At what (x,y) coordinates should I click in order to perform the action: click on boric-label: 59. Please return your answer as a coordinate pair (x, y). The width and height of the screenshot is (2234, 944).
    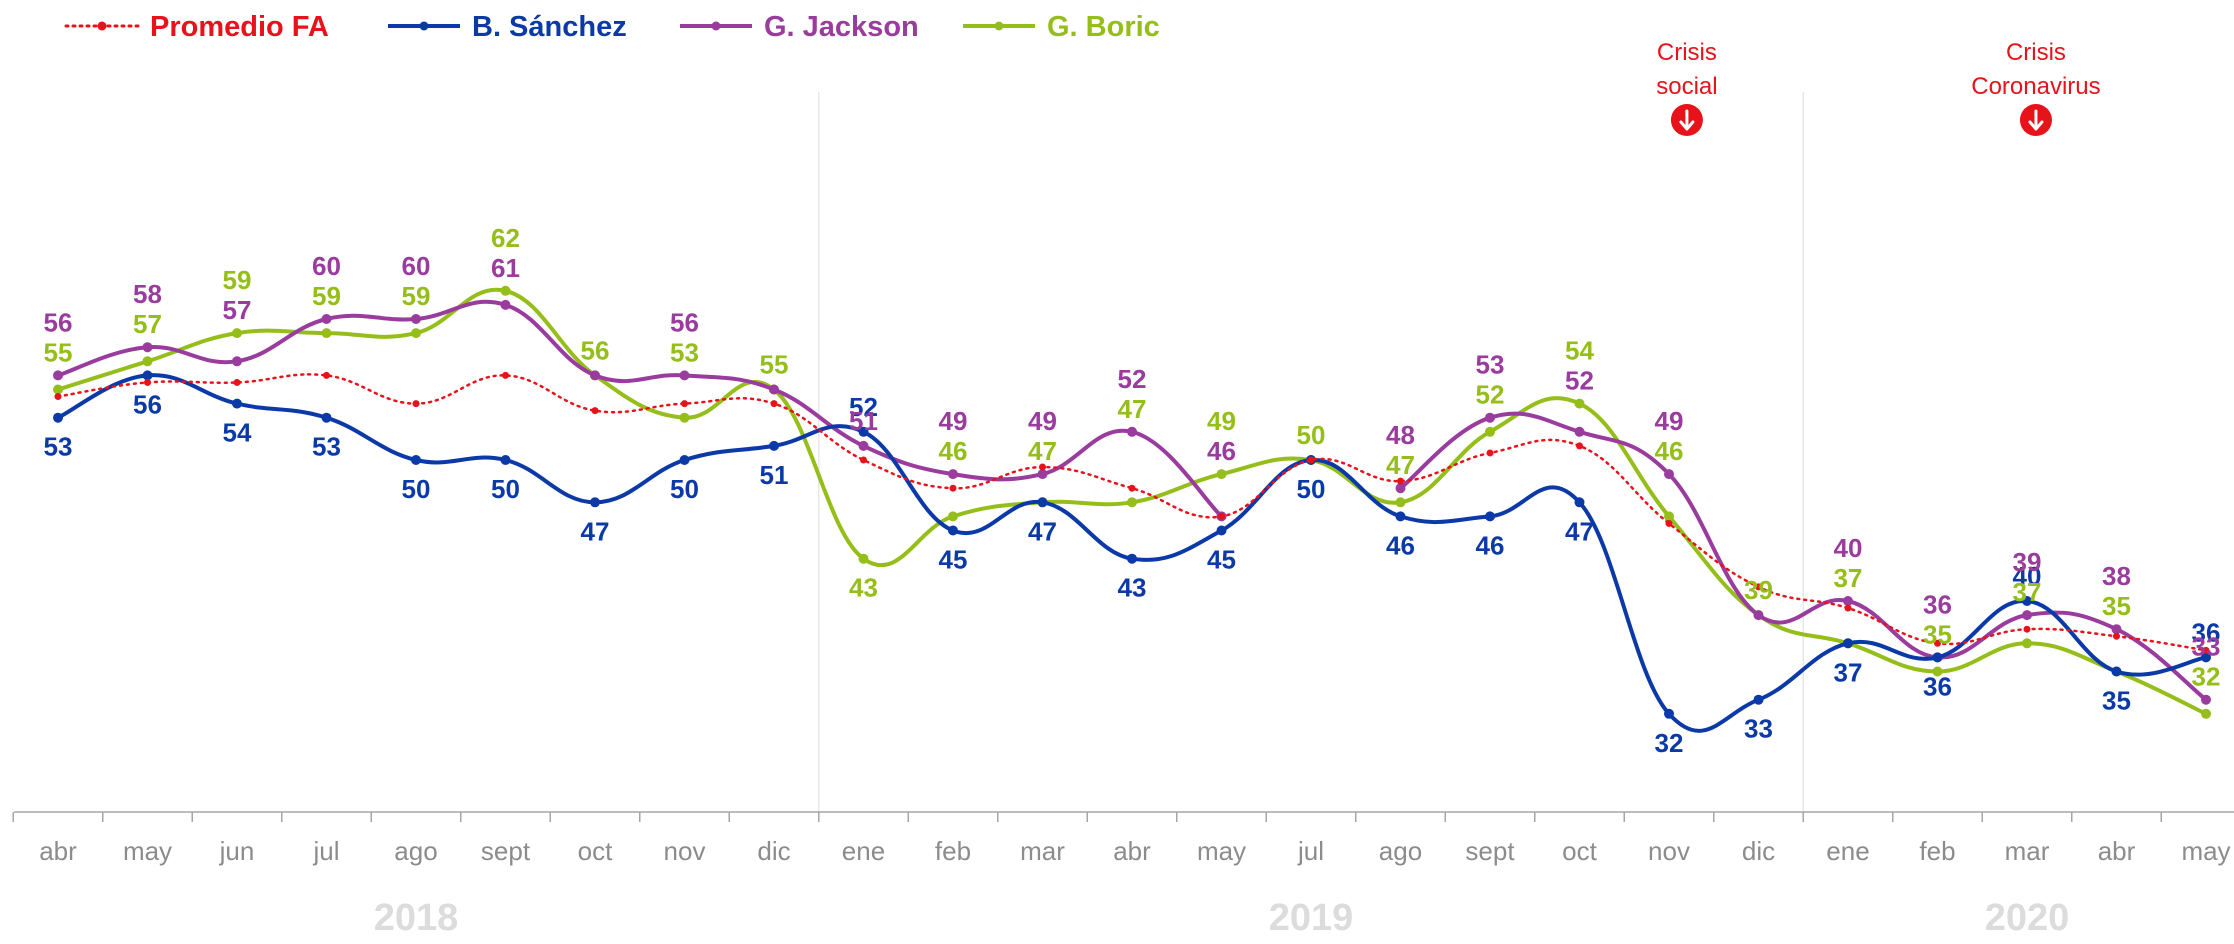
    Looking at the image, I should click on (237, 280).